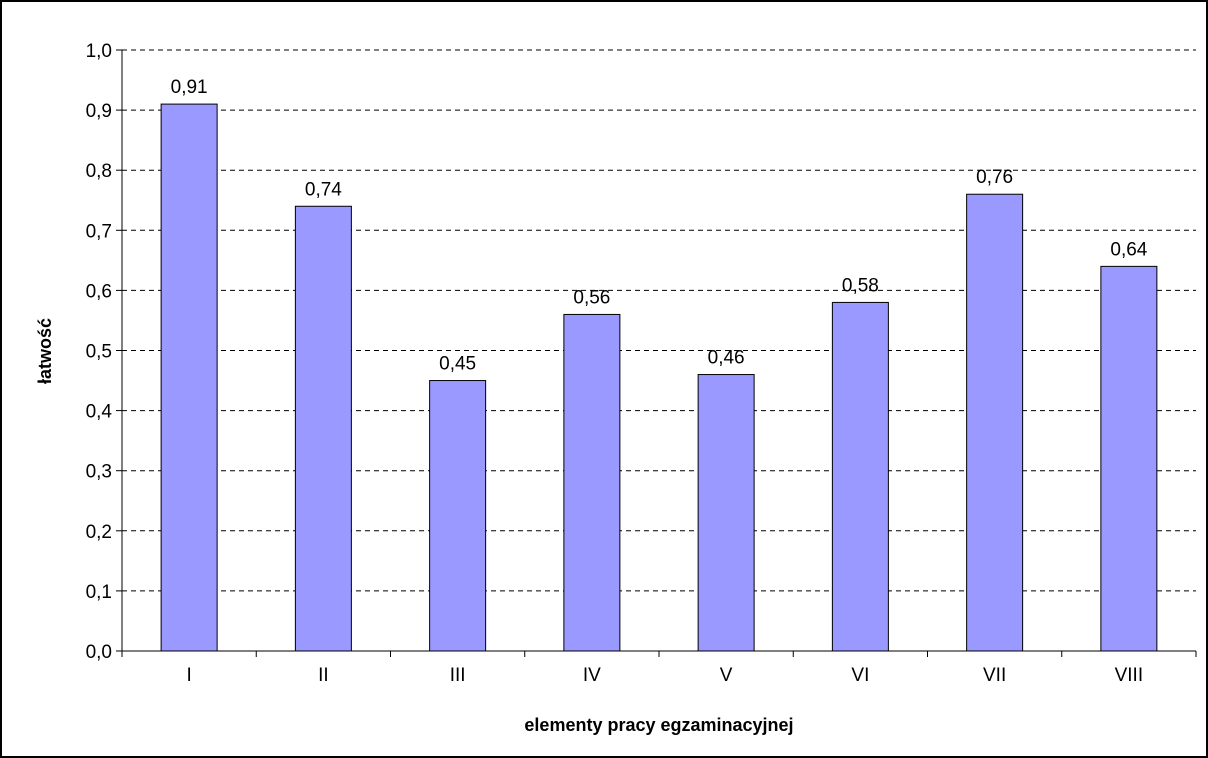  Describe the element at coordinates (591, 297) in the screenshot. I see `data-label: 0,56` at that location.